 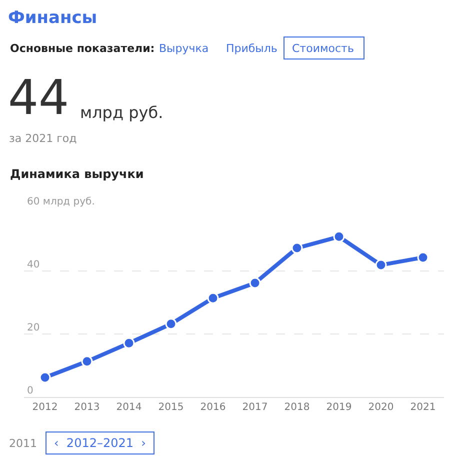 I want to click on y-tick-label: 20, so click(x=33, y=328).